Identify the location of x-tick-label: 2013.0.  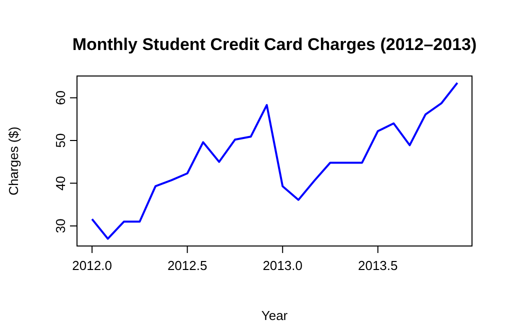
(282, 265).